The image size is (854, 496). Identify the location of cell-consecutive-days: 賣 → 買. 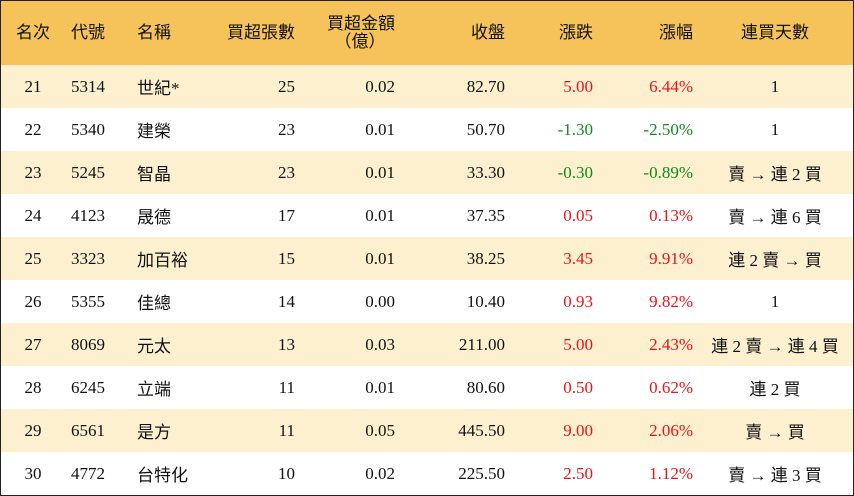
(775, 432).